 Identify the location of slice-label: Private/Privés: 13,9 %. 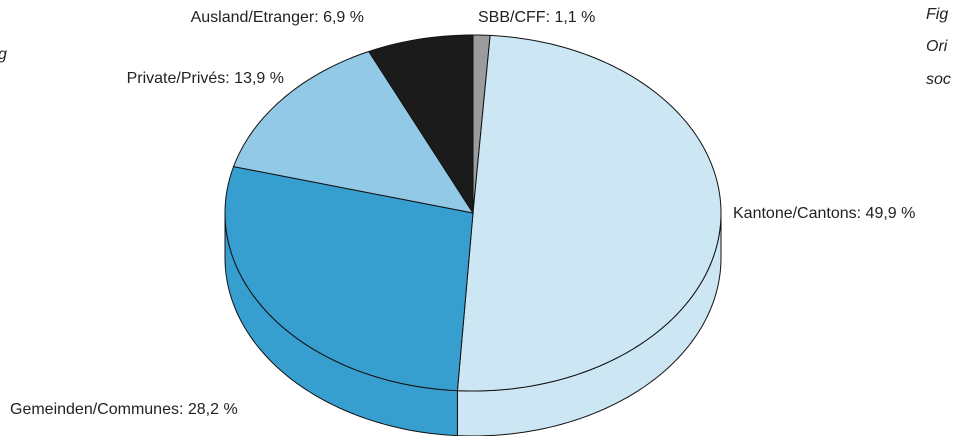
(205, 78).